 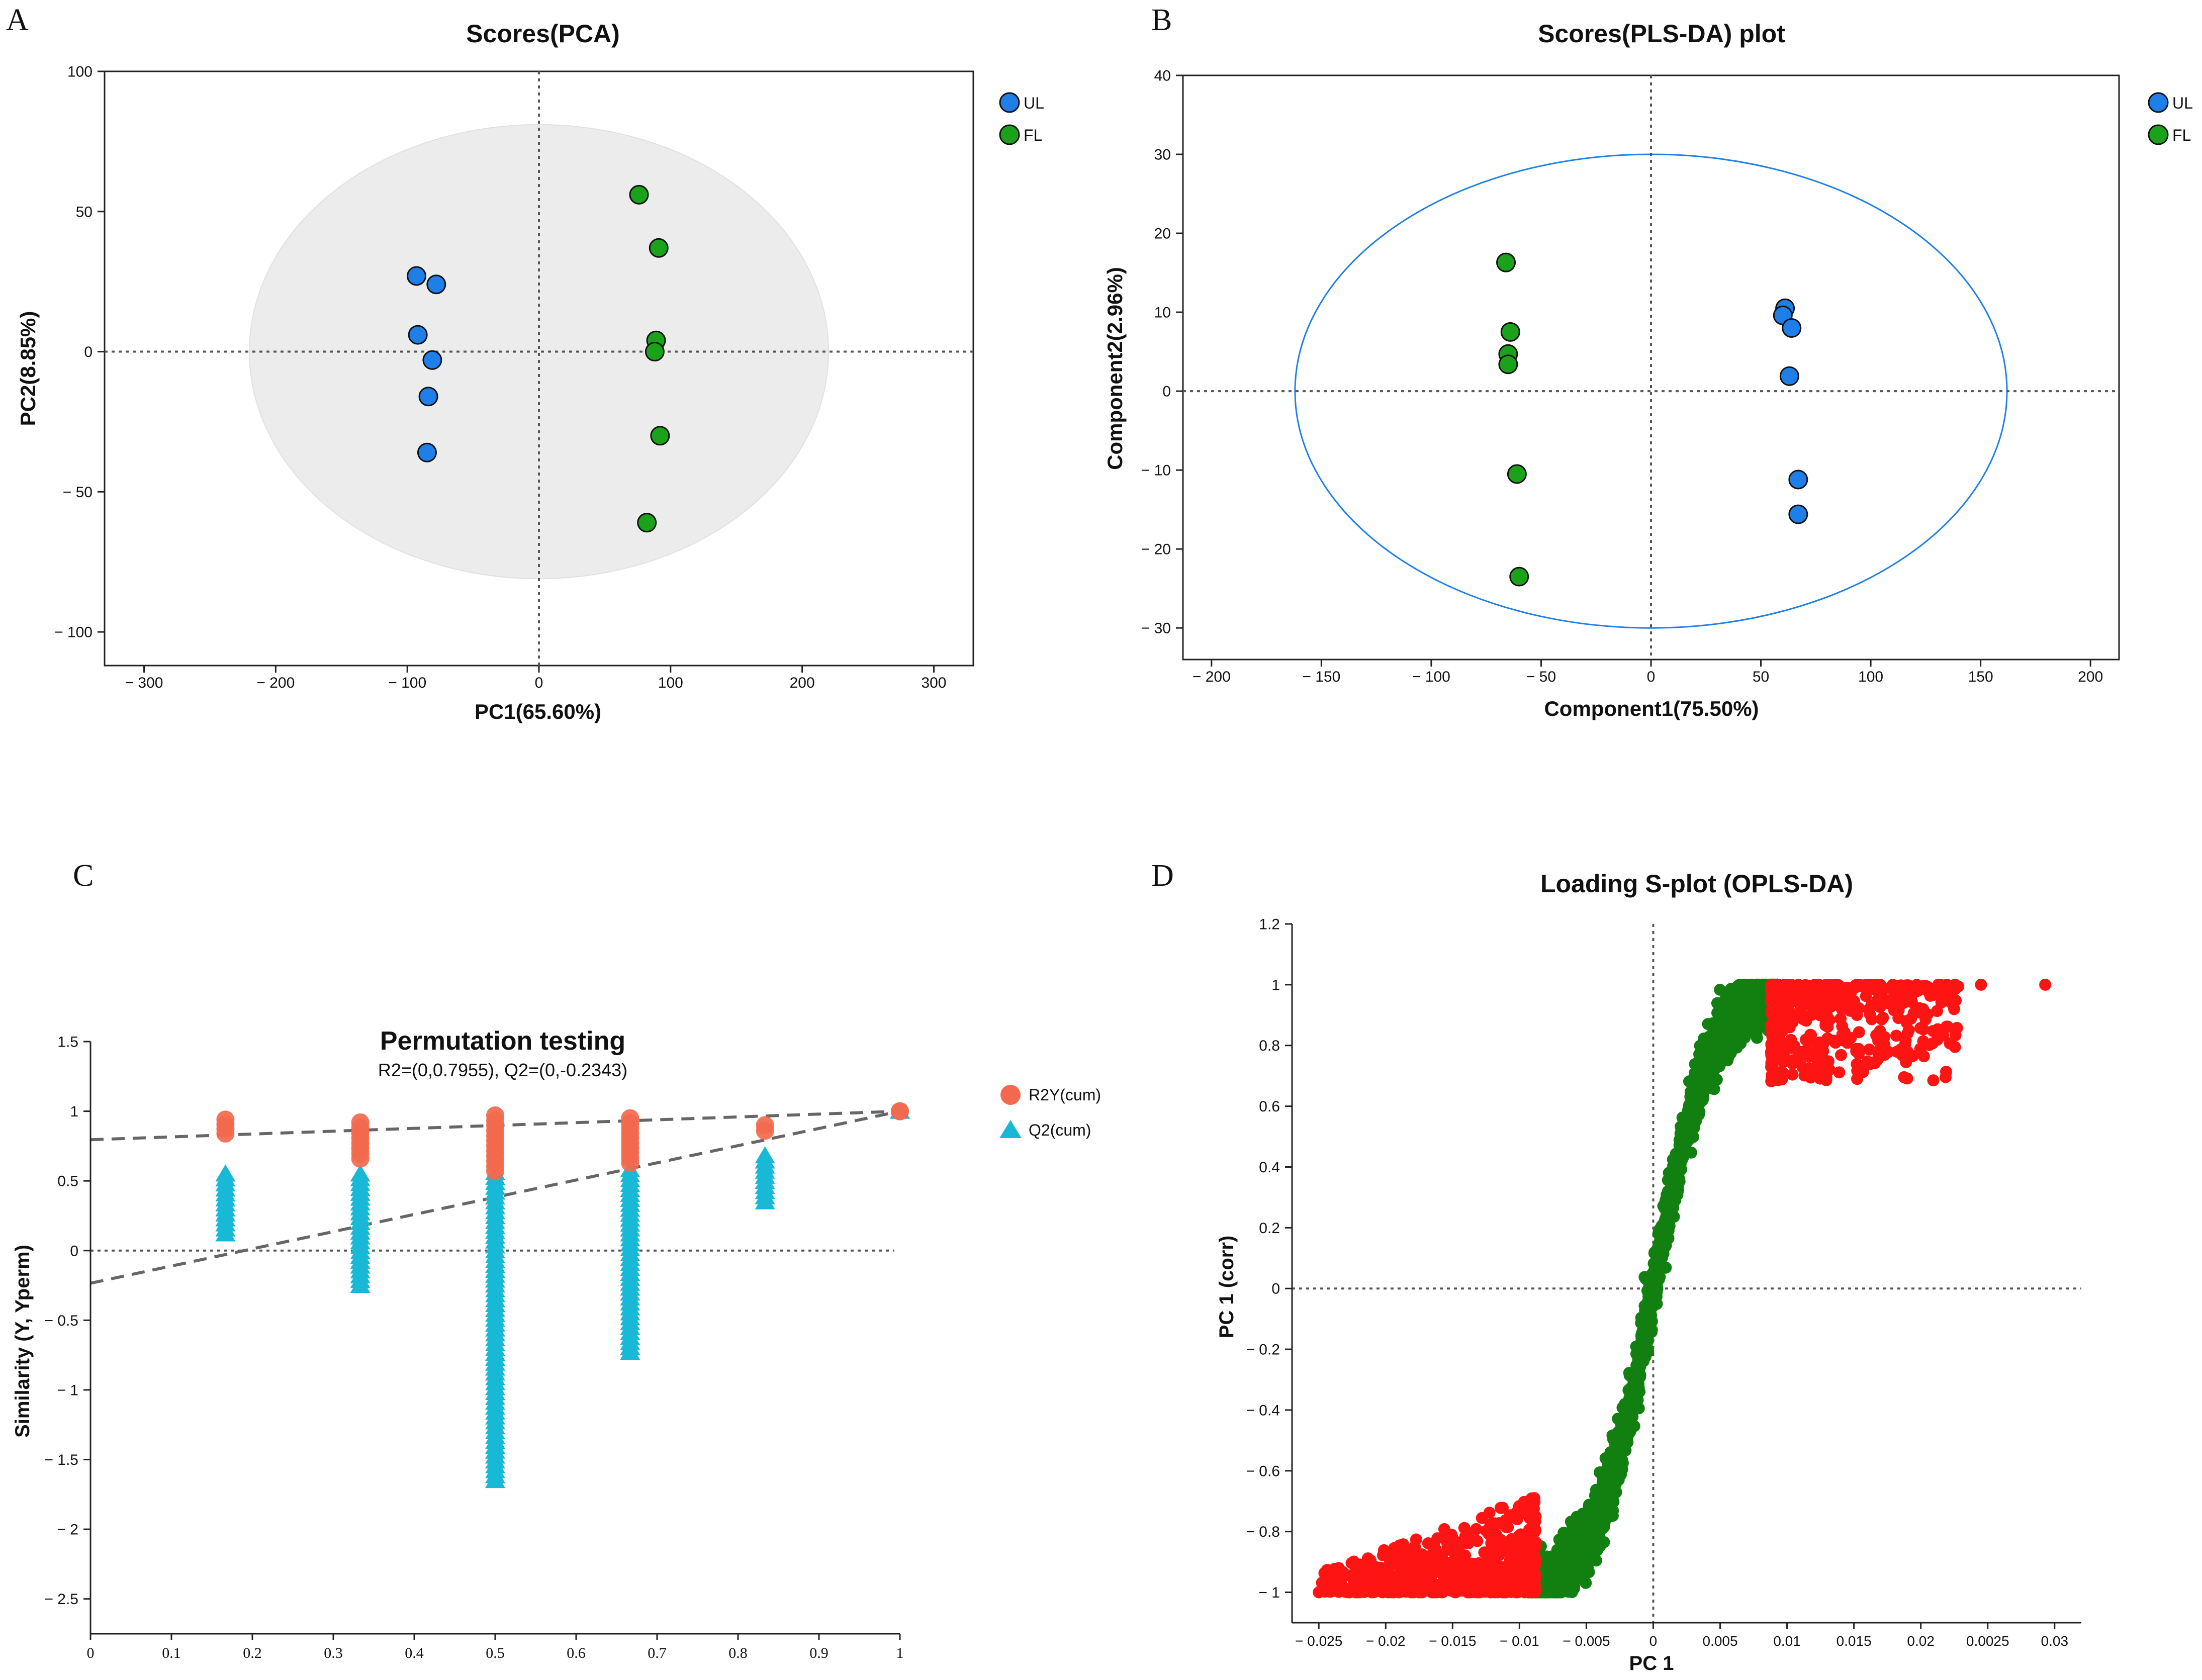 I want to click on plot-frame-b, so click(x=1651, y=367).